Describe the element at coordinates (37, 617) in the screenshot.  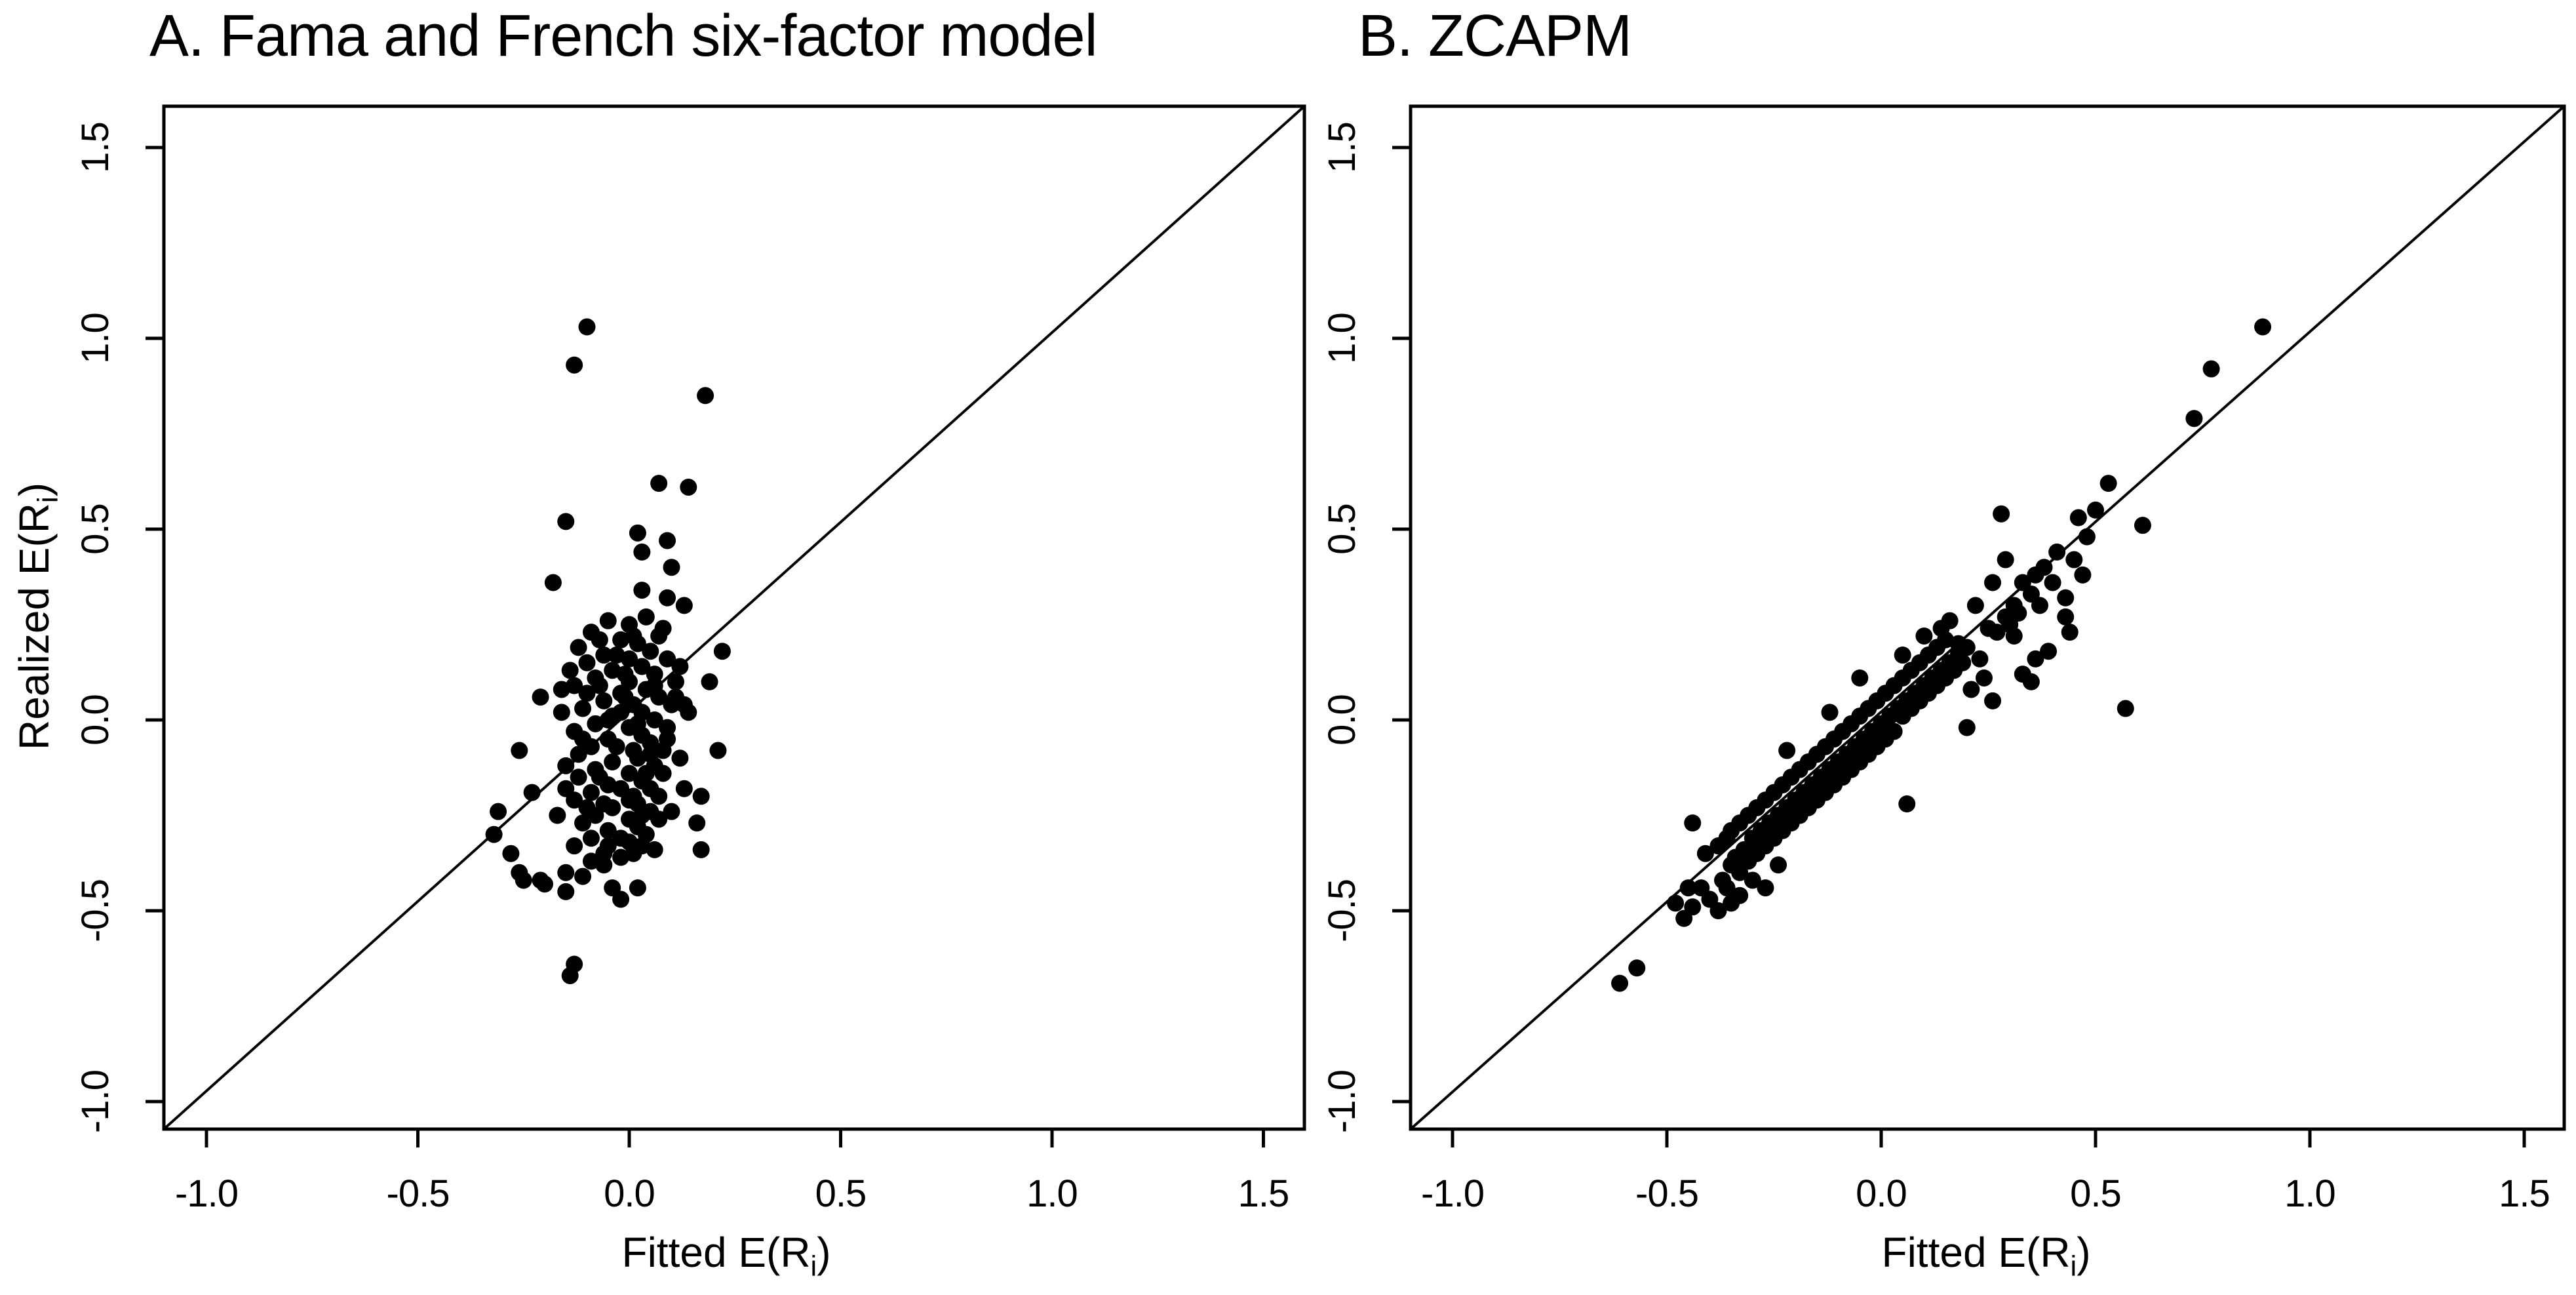
I see `y-axis-label: Realized E(Ri)` at that location.